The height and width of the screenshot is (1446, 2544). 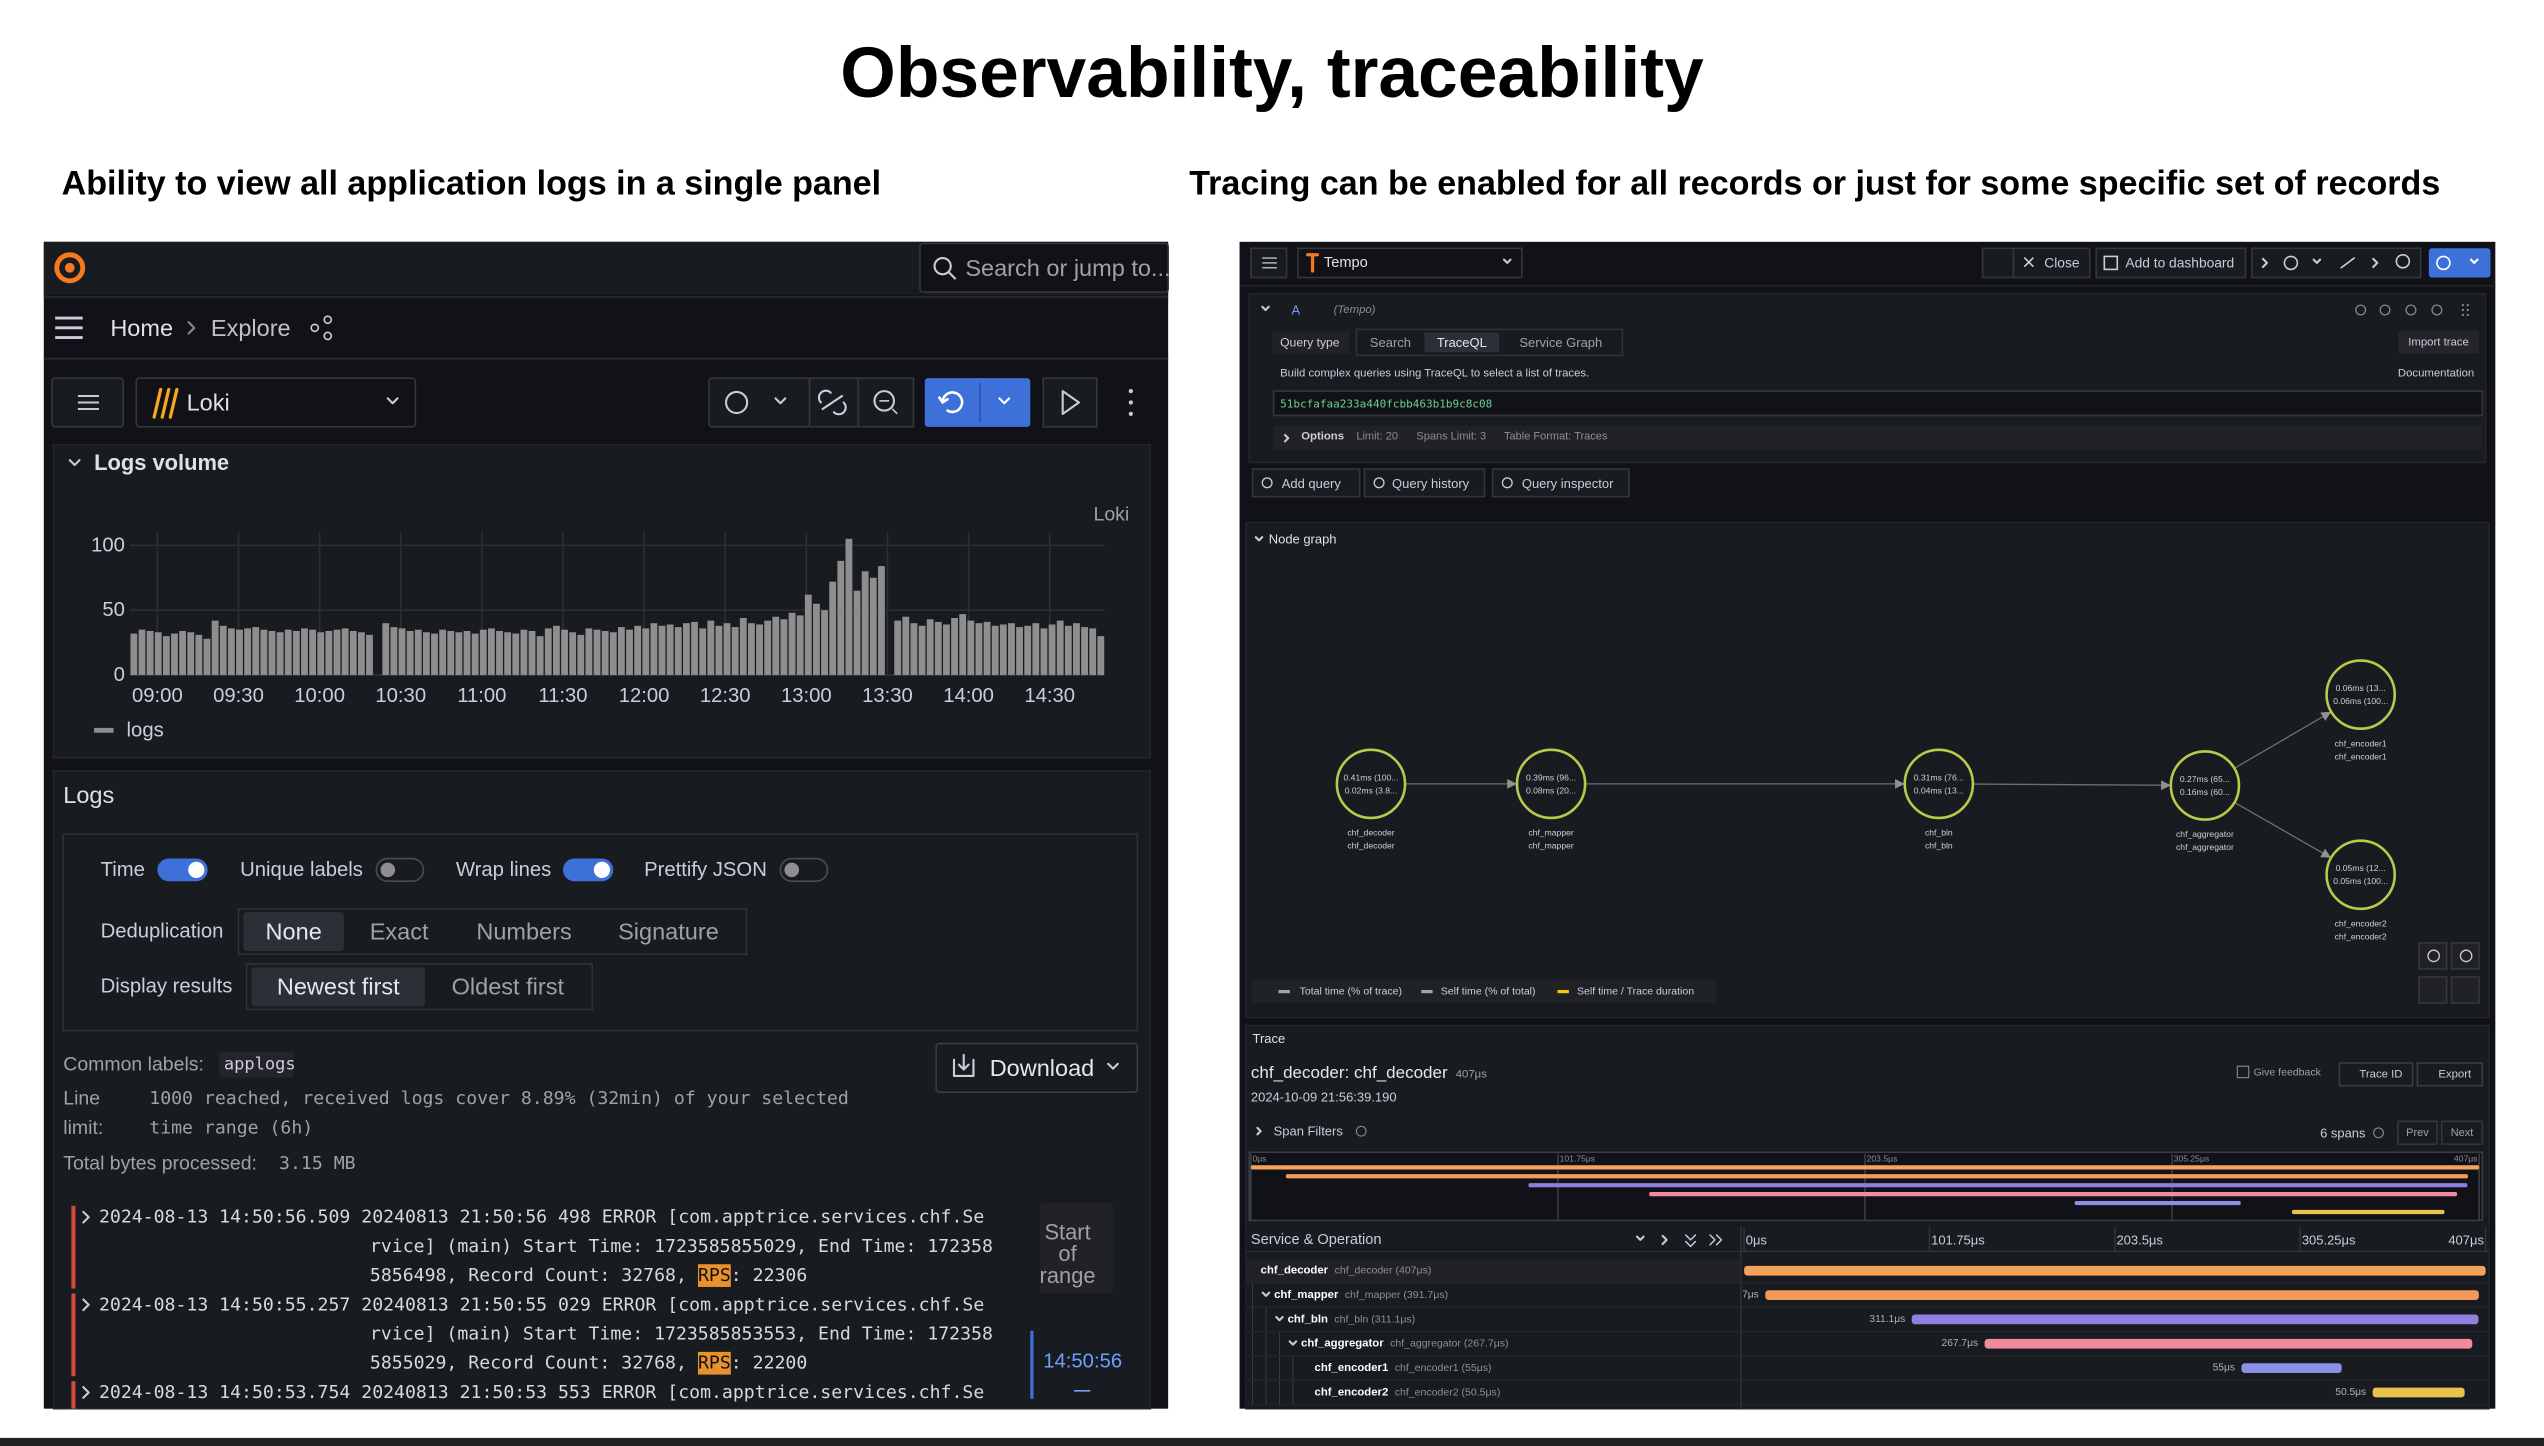 I want to click on add-to-dashboard-button, so click(x=2171, y=263).